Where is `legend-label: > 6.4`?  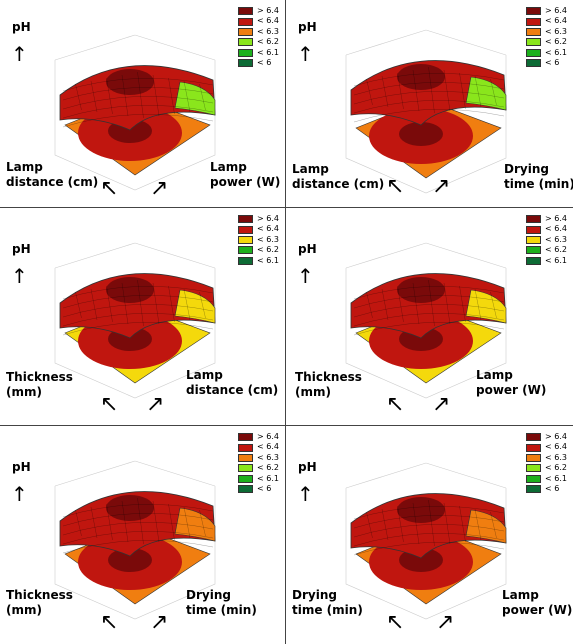 legend-label: > 6.4 is located at coordinates (268, 10).